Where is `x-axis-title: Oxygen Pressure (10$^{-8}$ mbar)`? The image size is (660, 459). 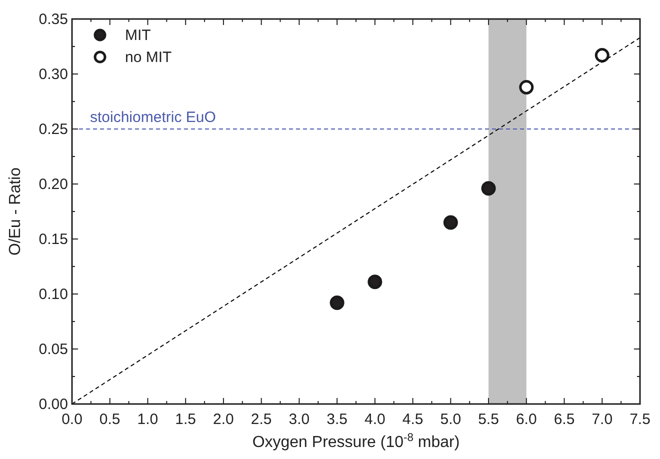
x-axis-title: Oxygen Pressure (10$^{-8}$ mbar) is located at coordinates (356, 441).